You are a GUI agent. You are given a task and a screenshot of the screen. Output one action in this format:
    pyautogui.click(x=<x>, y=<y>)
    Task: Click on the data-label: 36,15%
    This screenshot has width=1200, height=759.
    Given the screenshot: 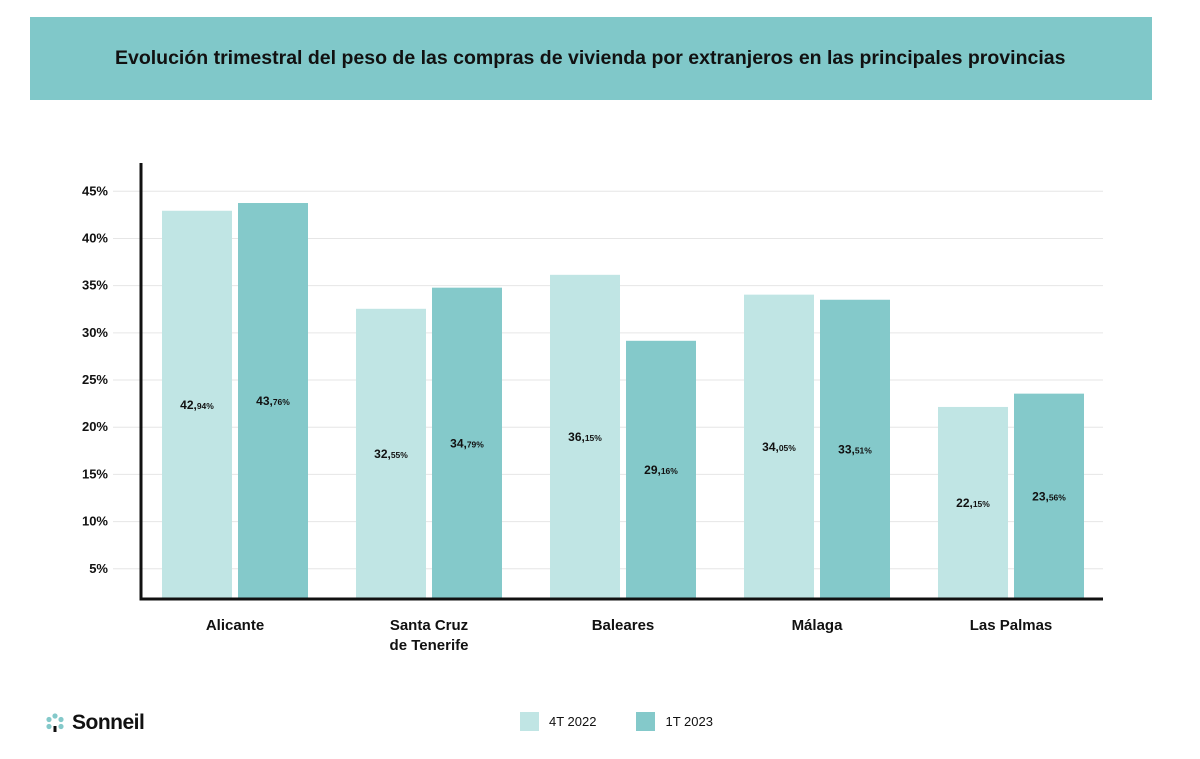 What is the action you would take?
    pyautogui.click(x=585, y=437)
    